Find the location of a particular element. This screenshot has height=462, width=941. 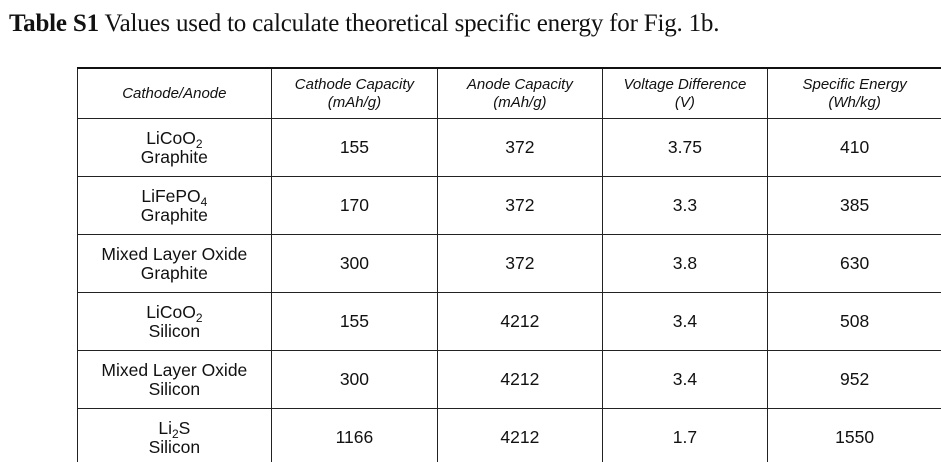

cell-specific-energy: 952 is located at coordinates (854, 379).